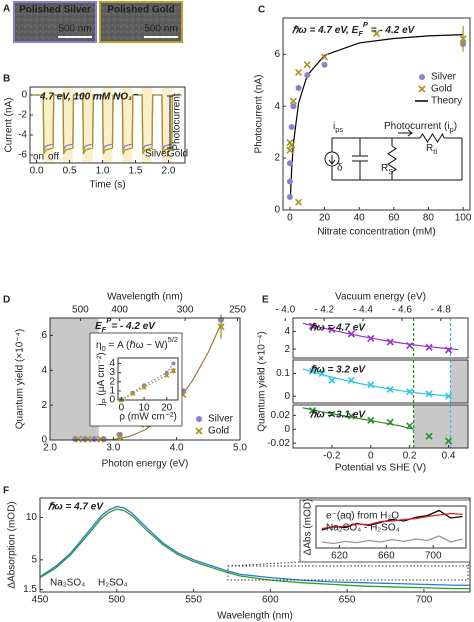 The width and height of the screenshot is (474, 622). What do you see at coordinates (173, 339) in the screenshot?
I see `text-part: 5/2` at bounding box center [173, 339].